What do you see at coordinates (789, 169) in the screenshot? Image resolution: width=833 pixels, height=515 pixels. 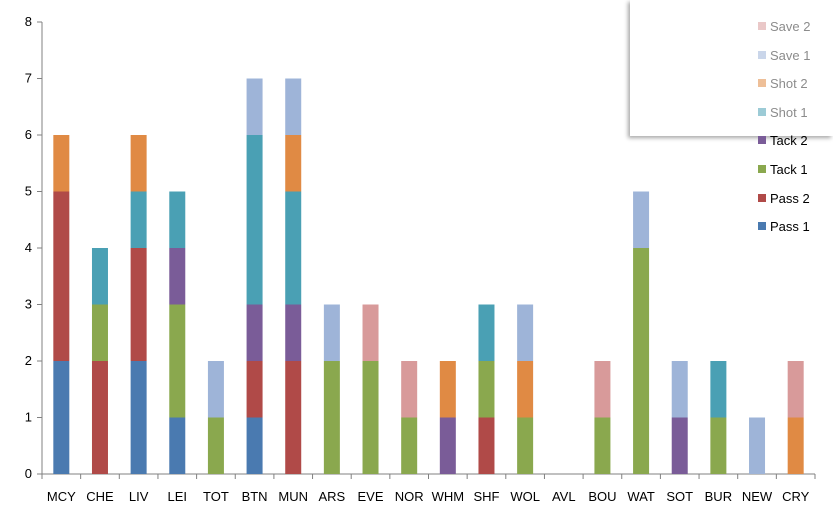 I see `legend-label: Tack 1` at bounding box center [789, 169].